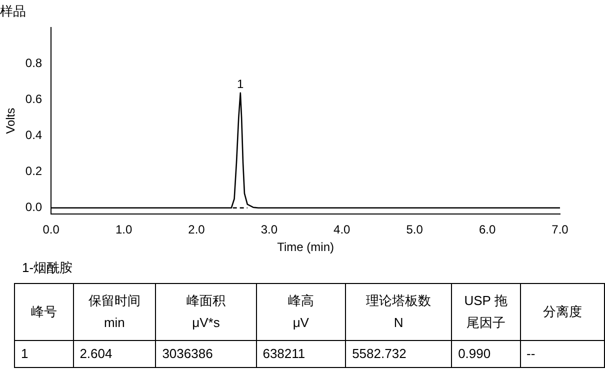  Describe the element at coordinates (487, 229) in the screenshot. I see `x-tick-label: 6.0` at that location.